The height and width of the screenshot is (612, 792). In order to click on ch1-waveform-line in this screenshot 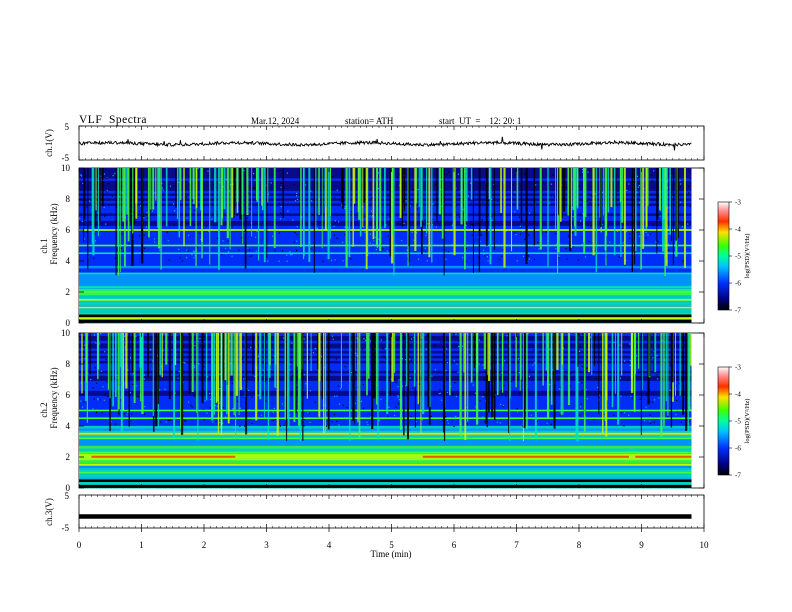, I will do `click(385, 143)`.